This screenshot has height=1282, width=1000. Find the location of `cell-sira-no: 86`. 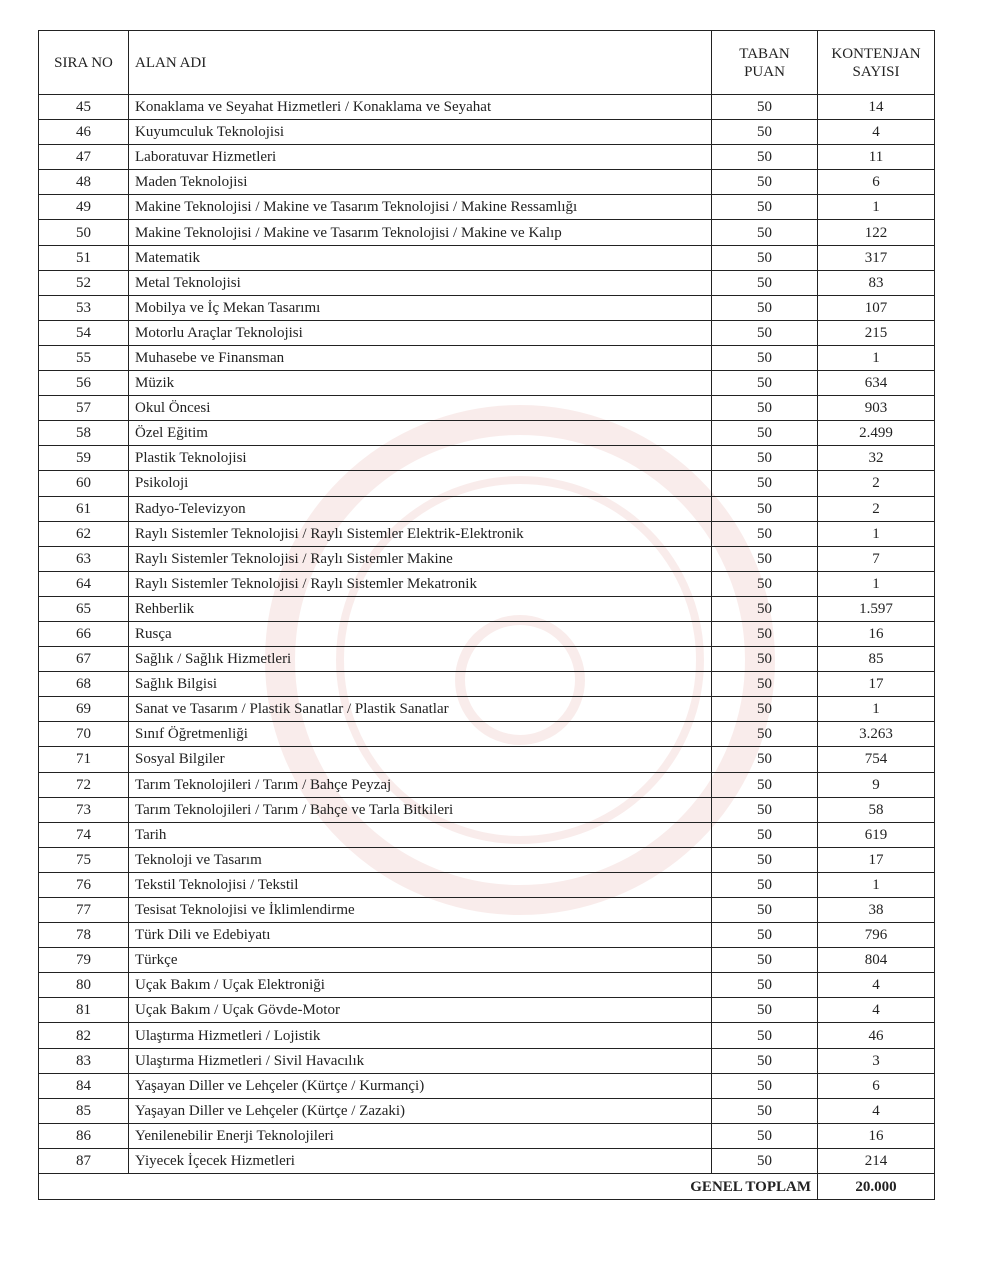

cell-sira-no: 86 is located at coordinates (83, 1135).